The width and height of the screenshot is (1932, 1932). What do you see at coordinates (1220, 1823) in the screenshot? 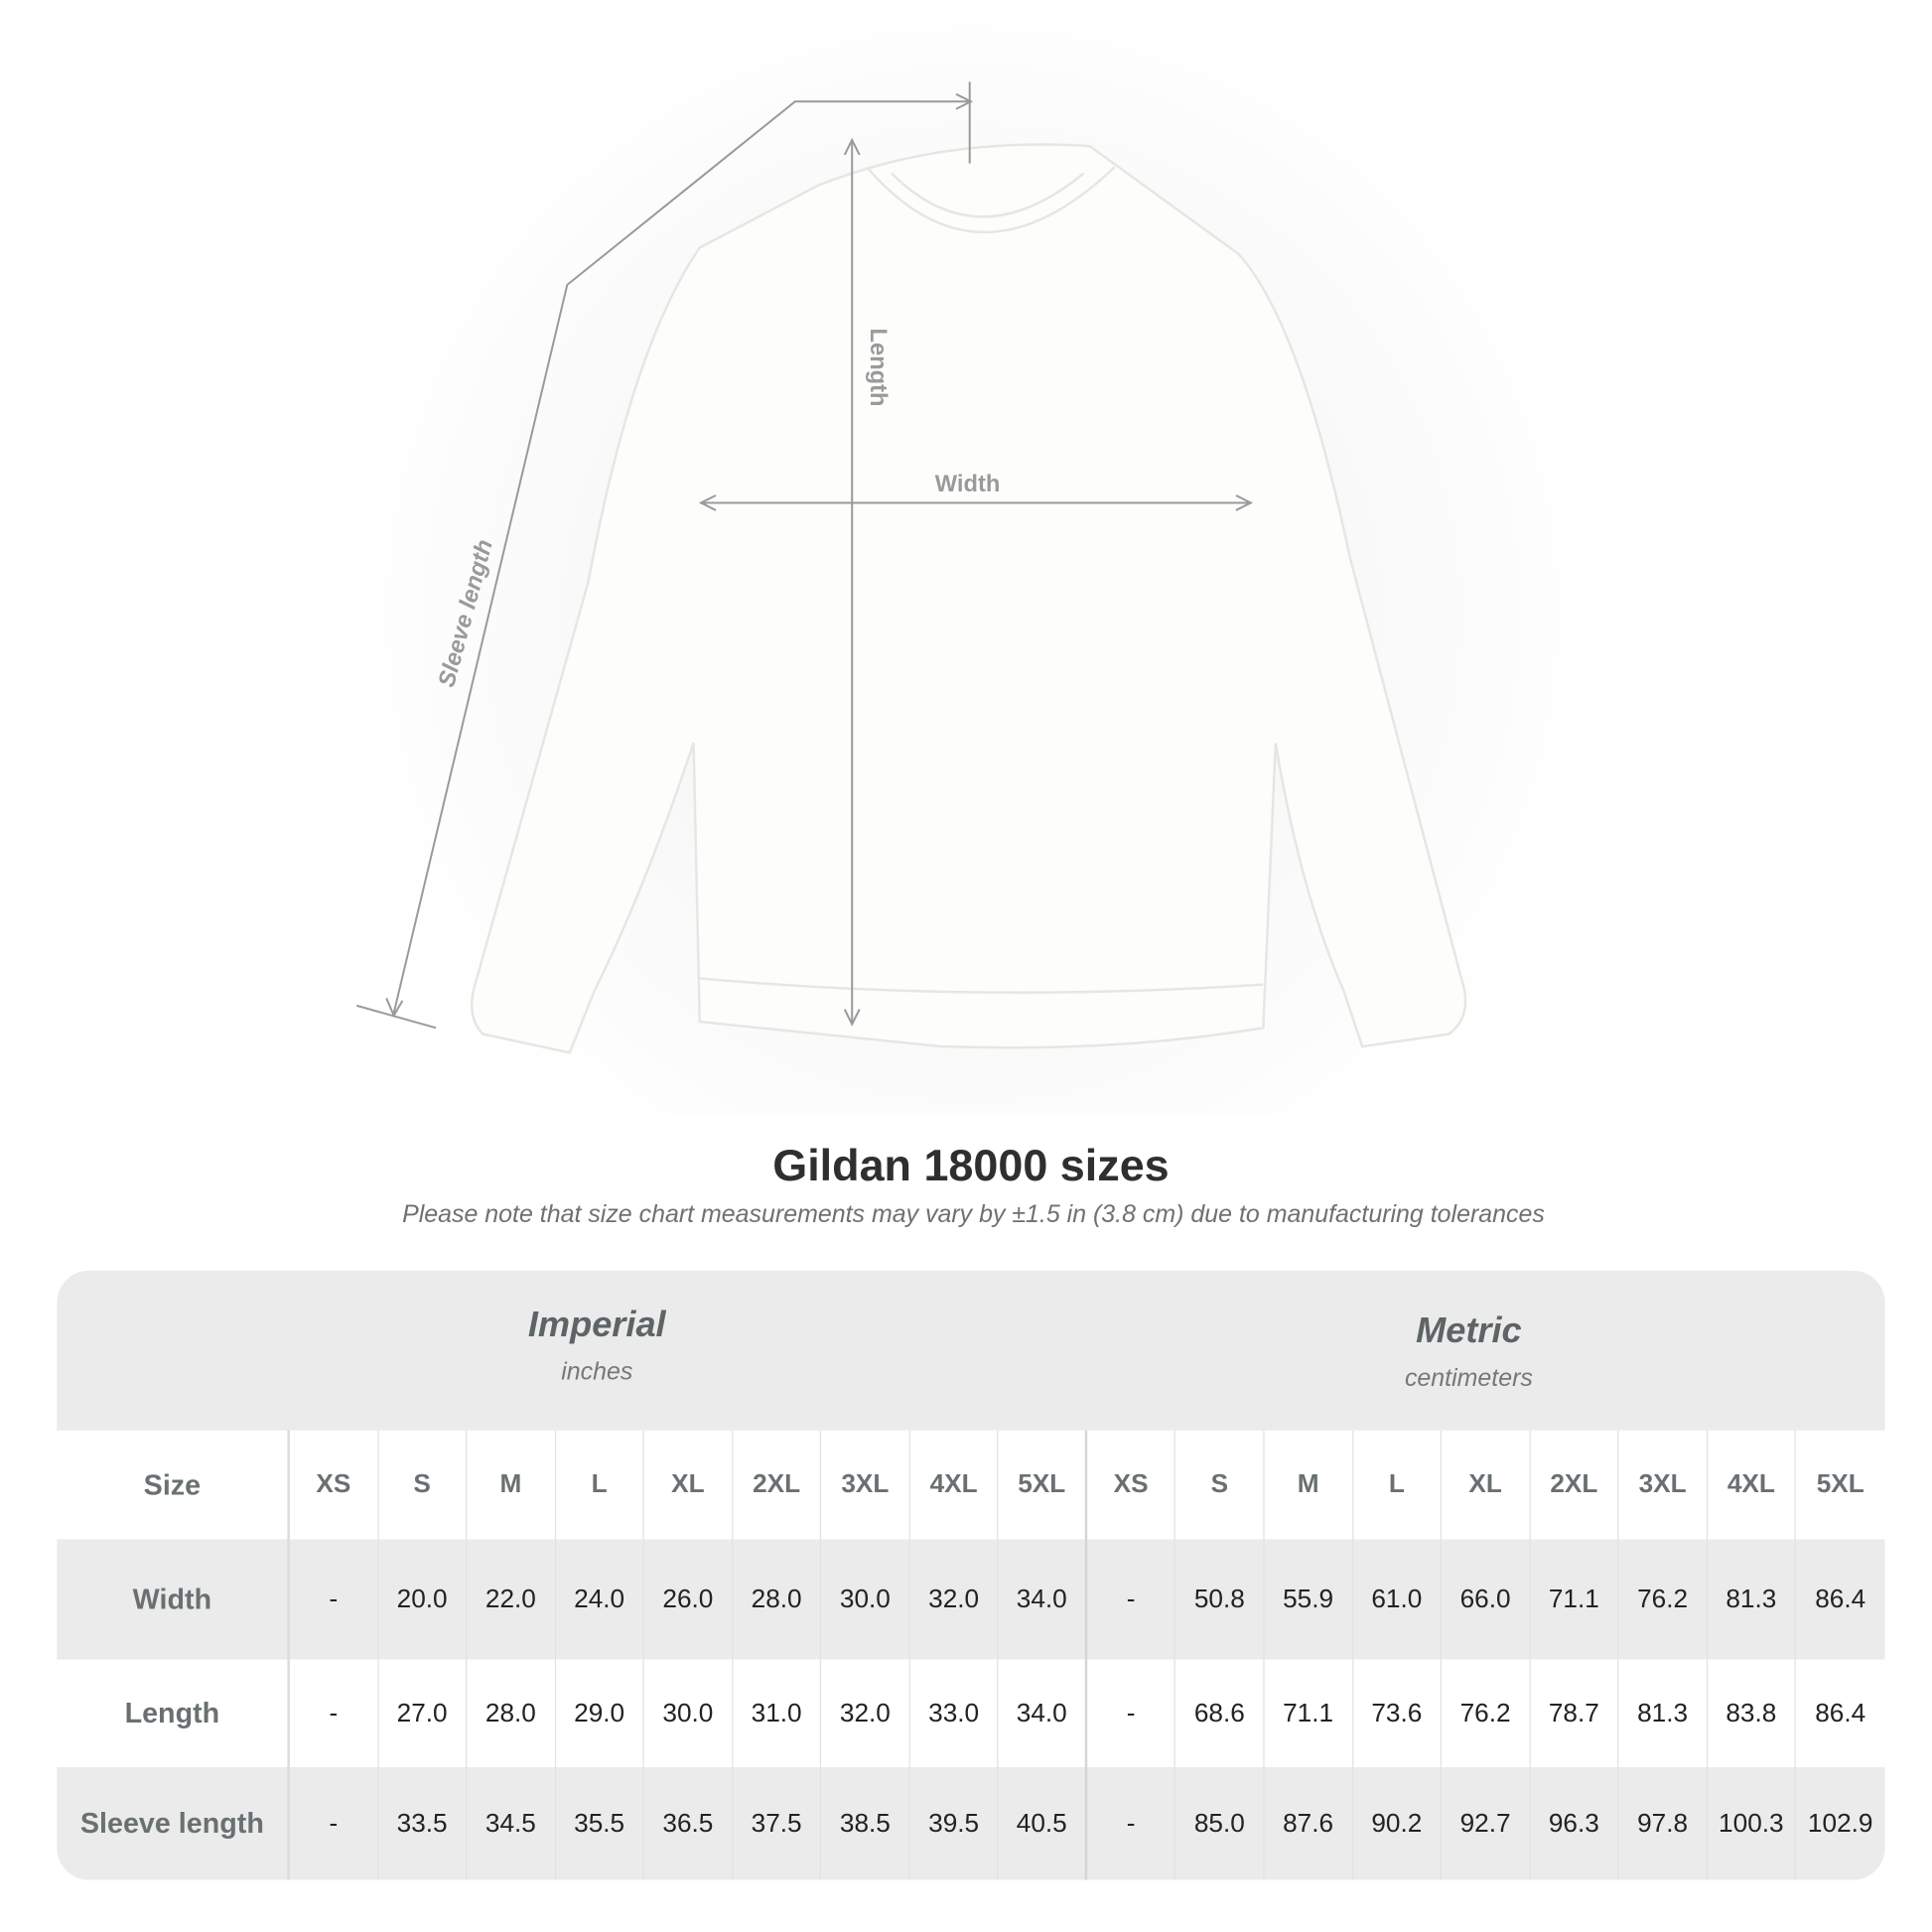
I see `table-cell: 85.0` at bounding box center [1220, 1823].